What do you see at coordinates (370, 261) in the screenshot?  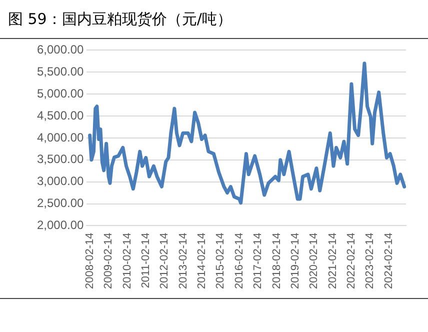 I see `x-tick-label: 2023-02-14` at bounding box center [370, 261].